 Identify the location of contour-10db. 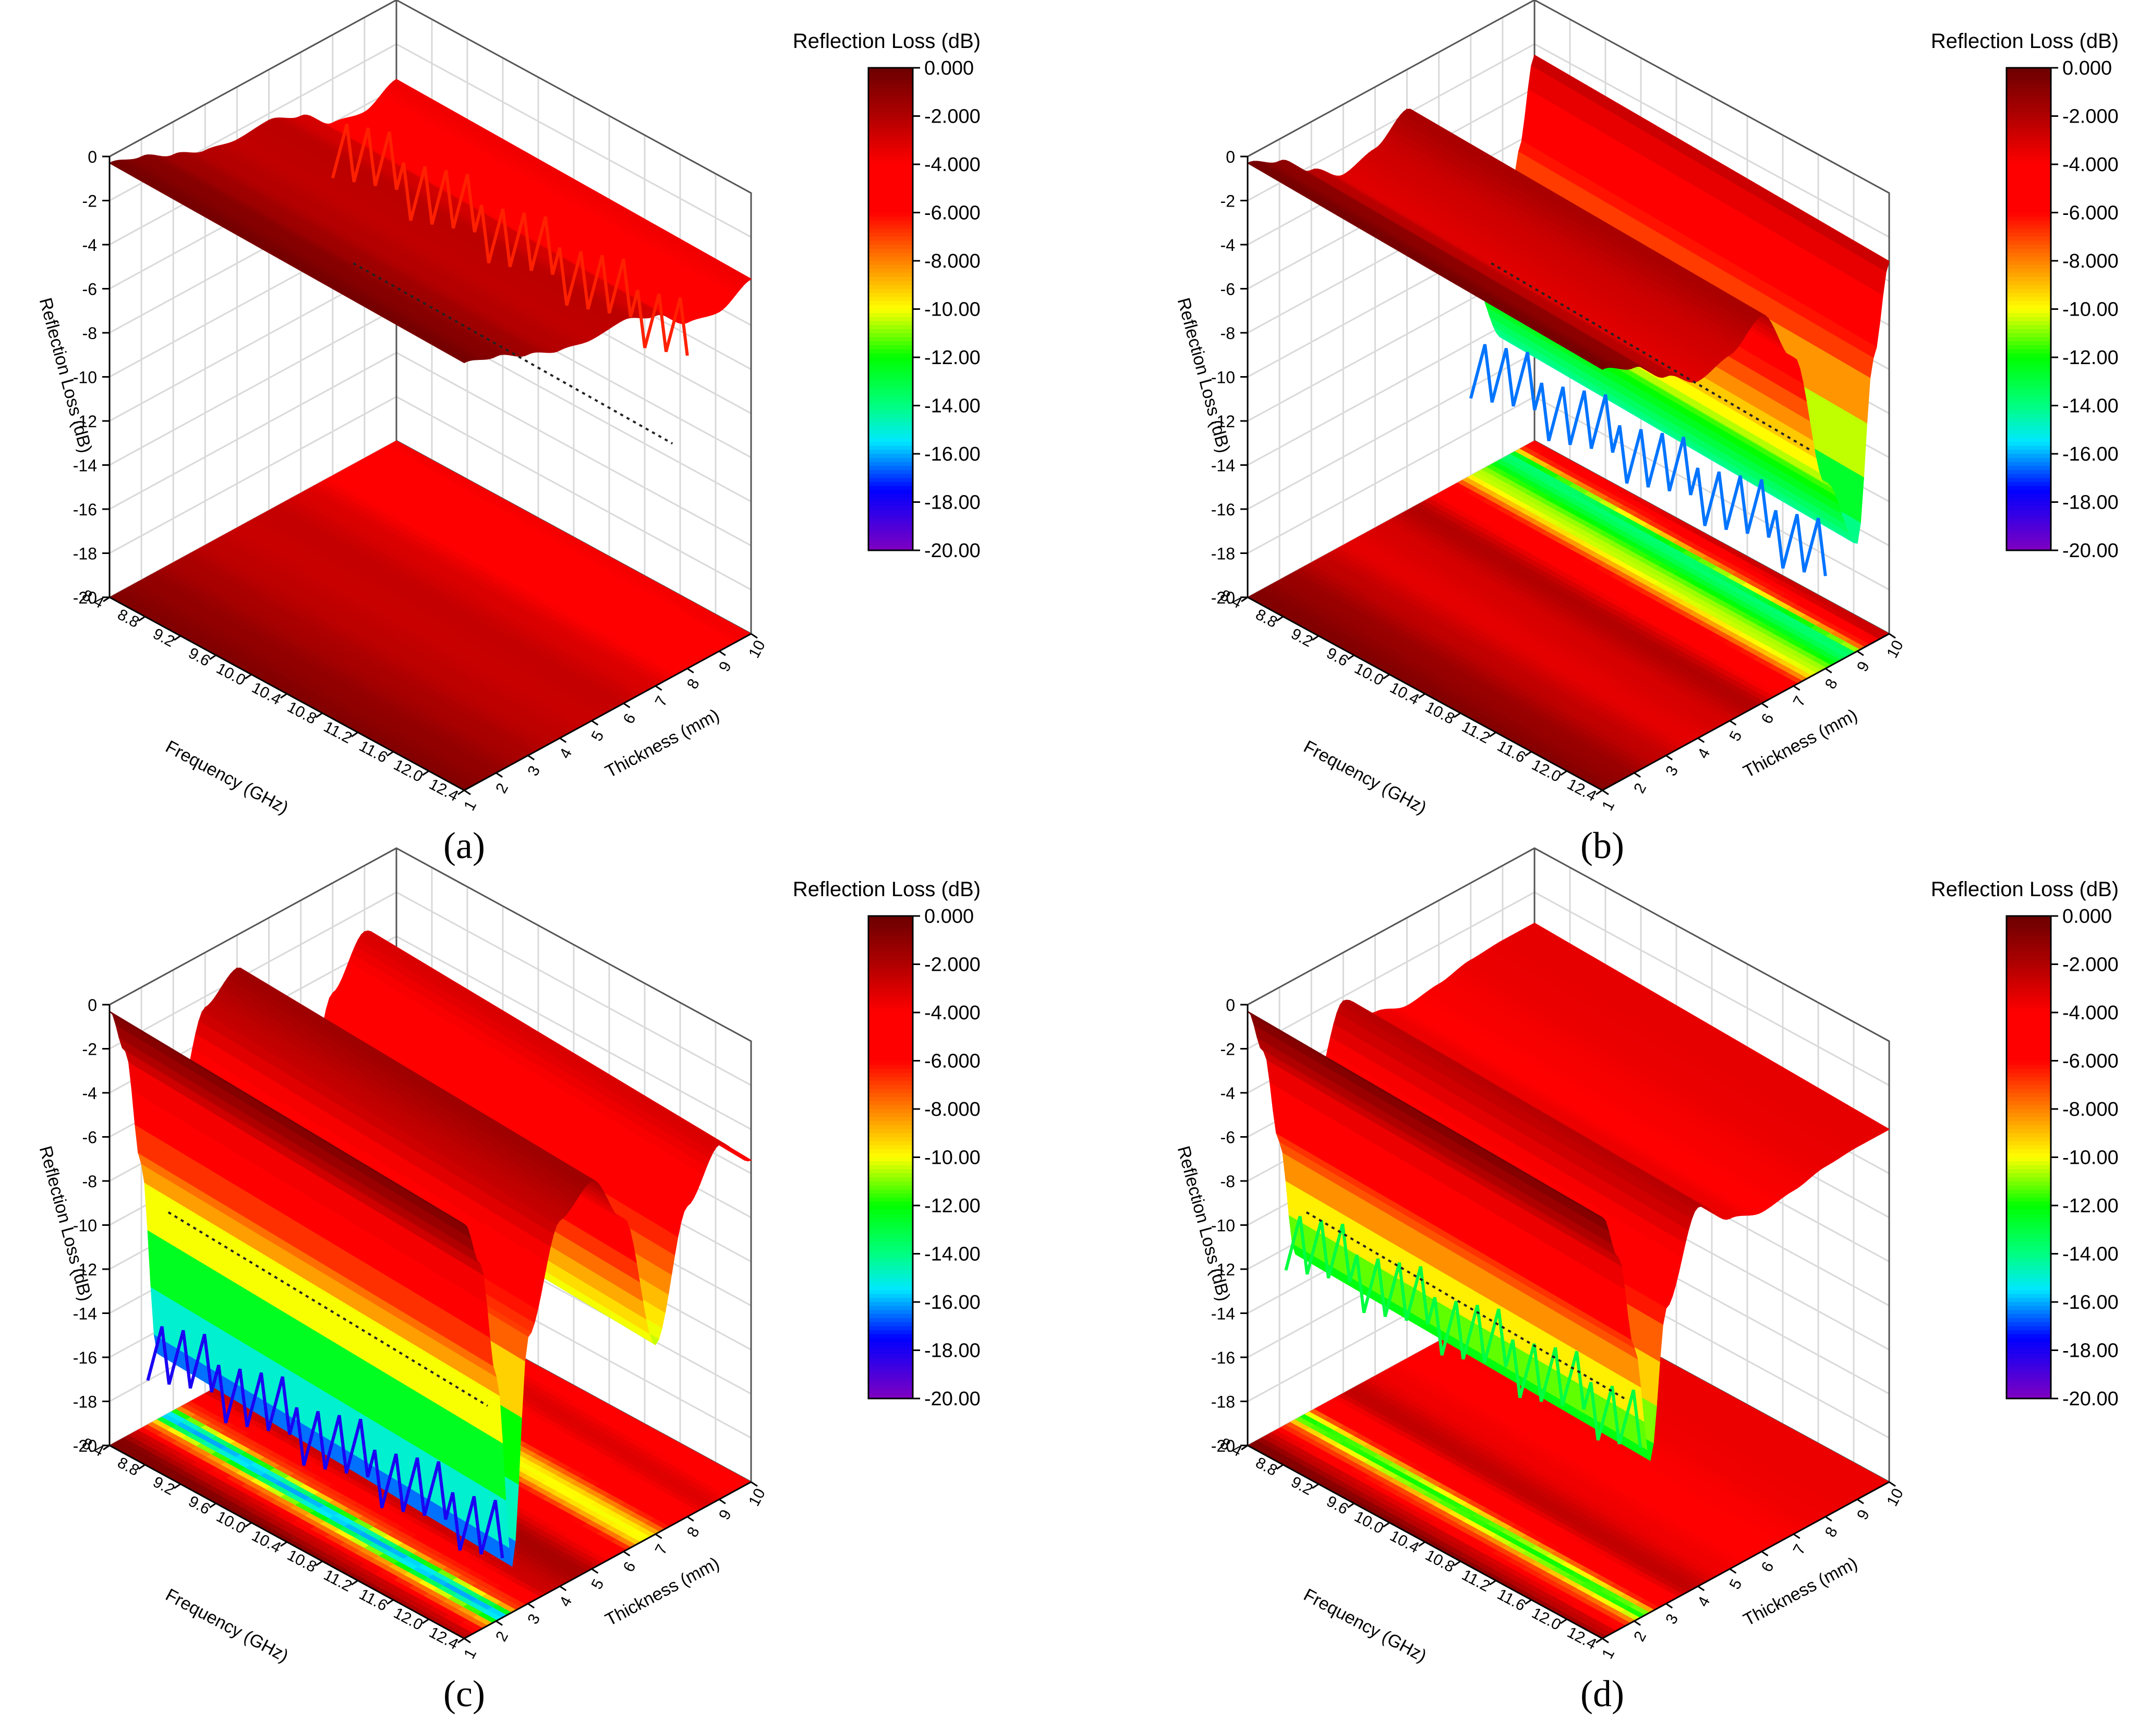
(1466, 1306).